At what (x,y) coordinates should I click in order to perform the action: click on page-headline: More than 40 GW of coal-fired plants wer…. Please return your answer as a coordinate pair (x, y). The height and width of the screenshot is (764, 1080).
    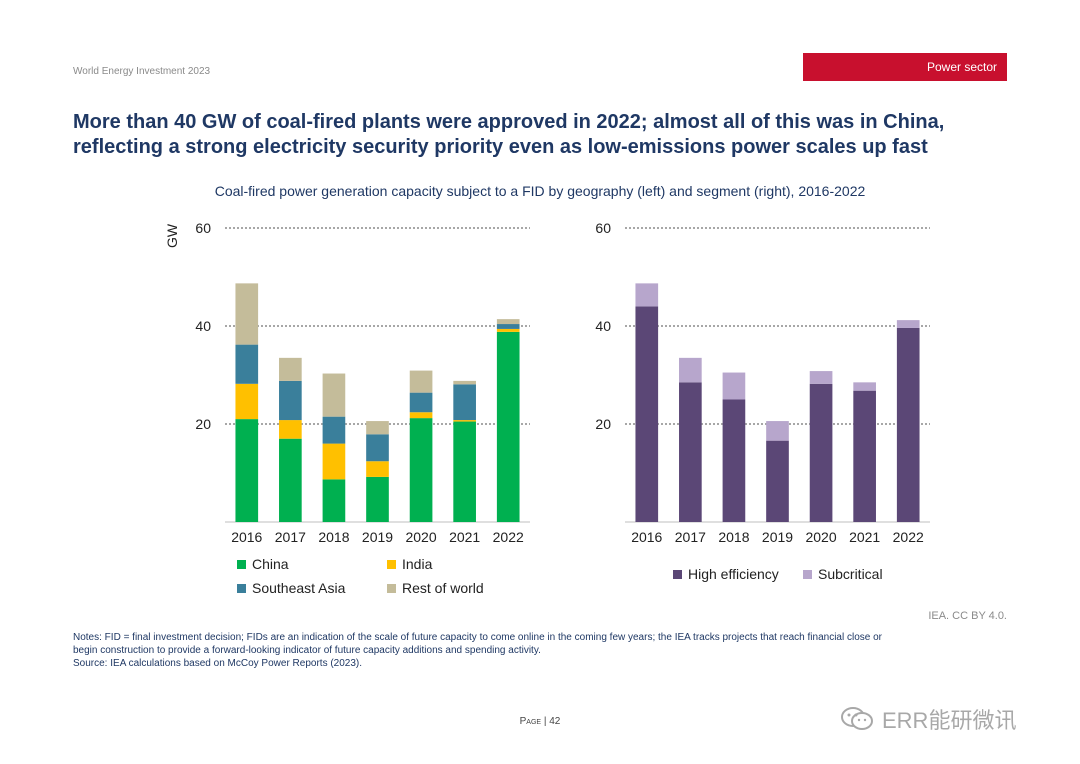
    Looking at the image, I should click on (548, 135).